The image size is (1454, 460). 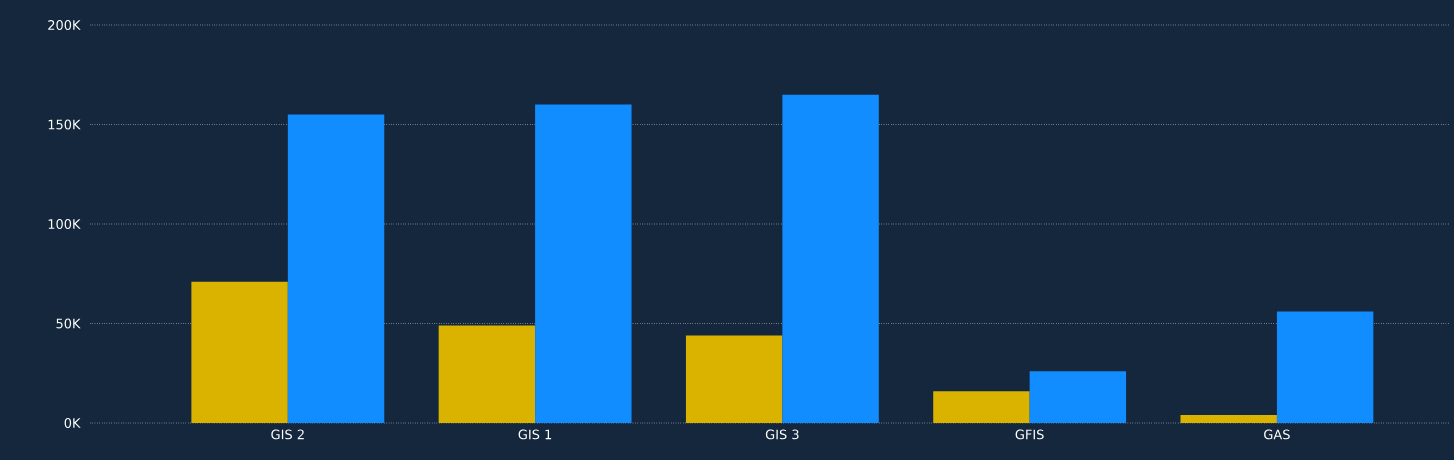 What do you see at coordinates (64, 25) in the screenshot?
I see `y-tick-label: 200K` at bounding box center [64, 25].